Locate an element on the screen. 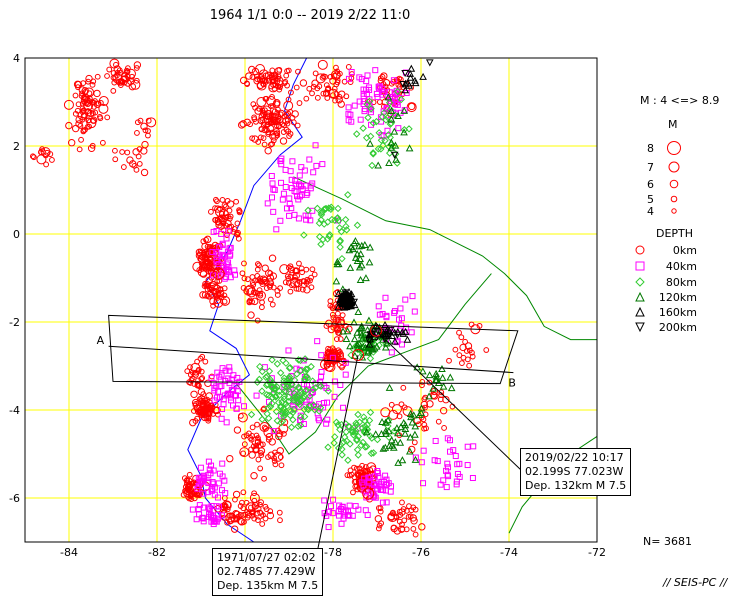 Image resolution: width=751 pixels, height=596 pixels. section-start-label: A is located at coordinates (101, 340).